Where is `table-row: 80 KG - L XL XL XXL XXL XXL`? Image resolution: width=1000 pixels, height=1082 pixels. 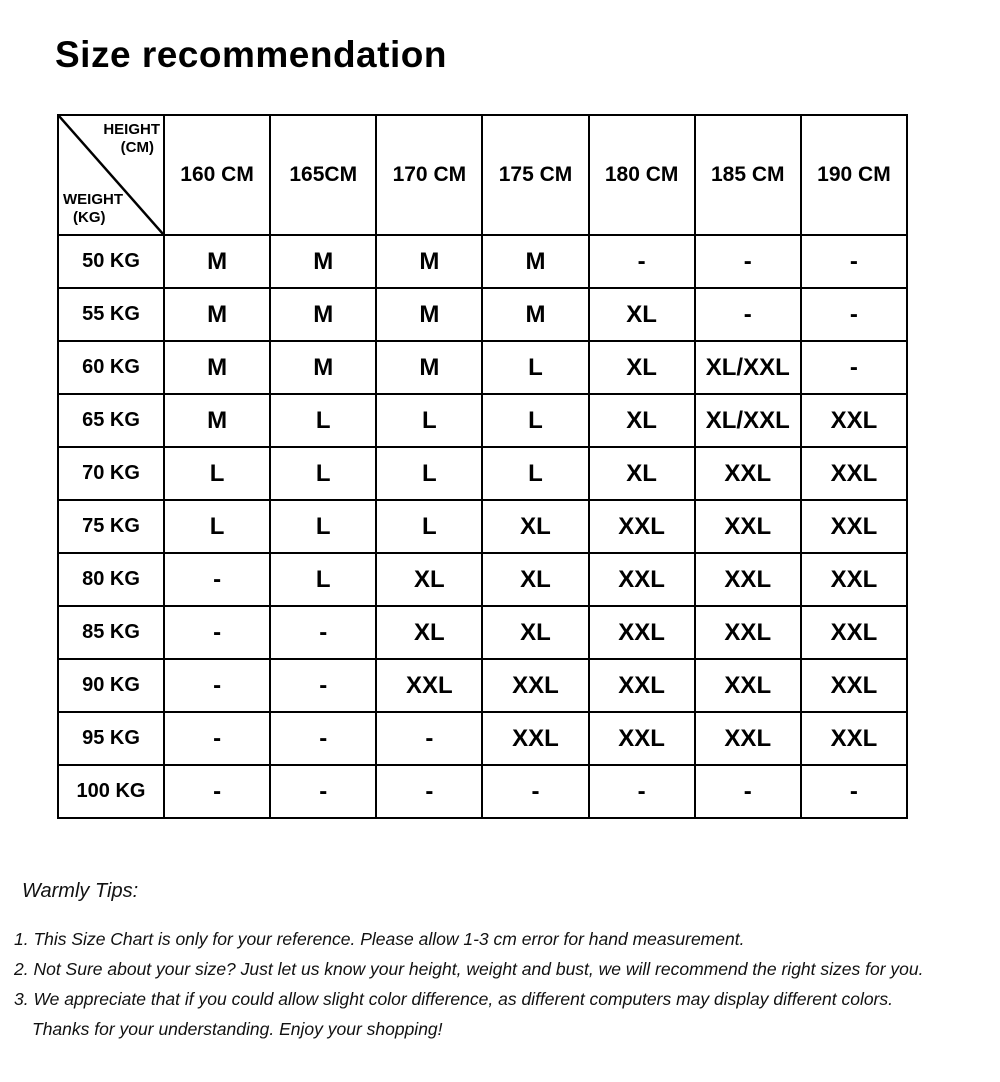 table-row: 80 KG - L XL XL XXL XXL XXL is located at coordinates (483, 579).